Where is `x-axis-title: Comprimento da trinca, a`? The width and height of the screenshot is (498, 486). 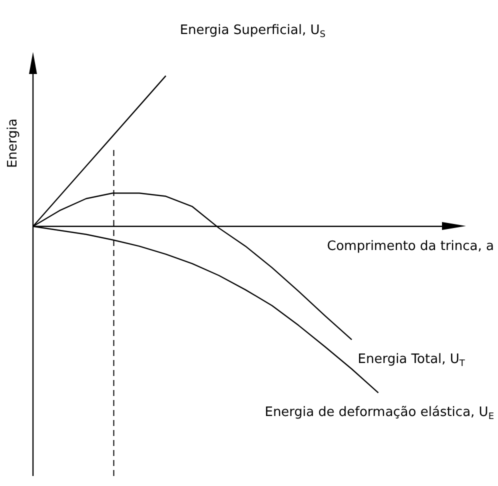
x-axis-title: Comprimento da trinca, a is located at coordinates (410, 246).